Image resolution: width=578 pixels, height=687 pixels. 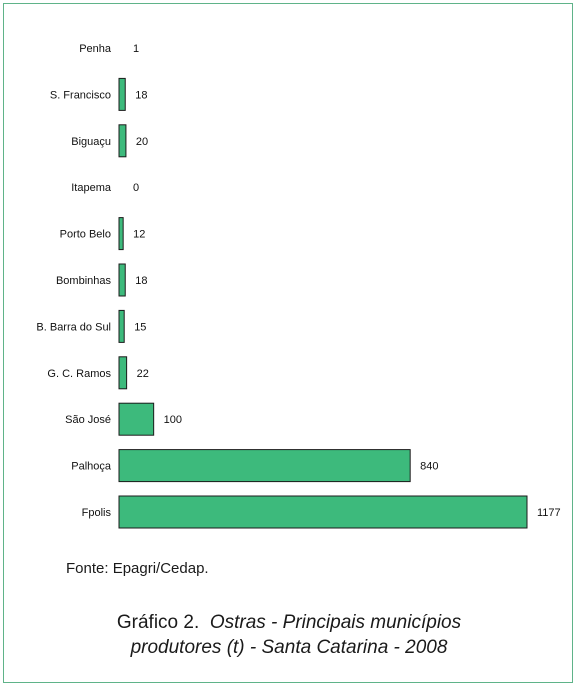 I want to click on source-note: Fonte: Epagri/Cedap., so click(x=137, y=568).